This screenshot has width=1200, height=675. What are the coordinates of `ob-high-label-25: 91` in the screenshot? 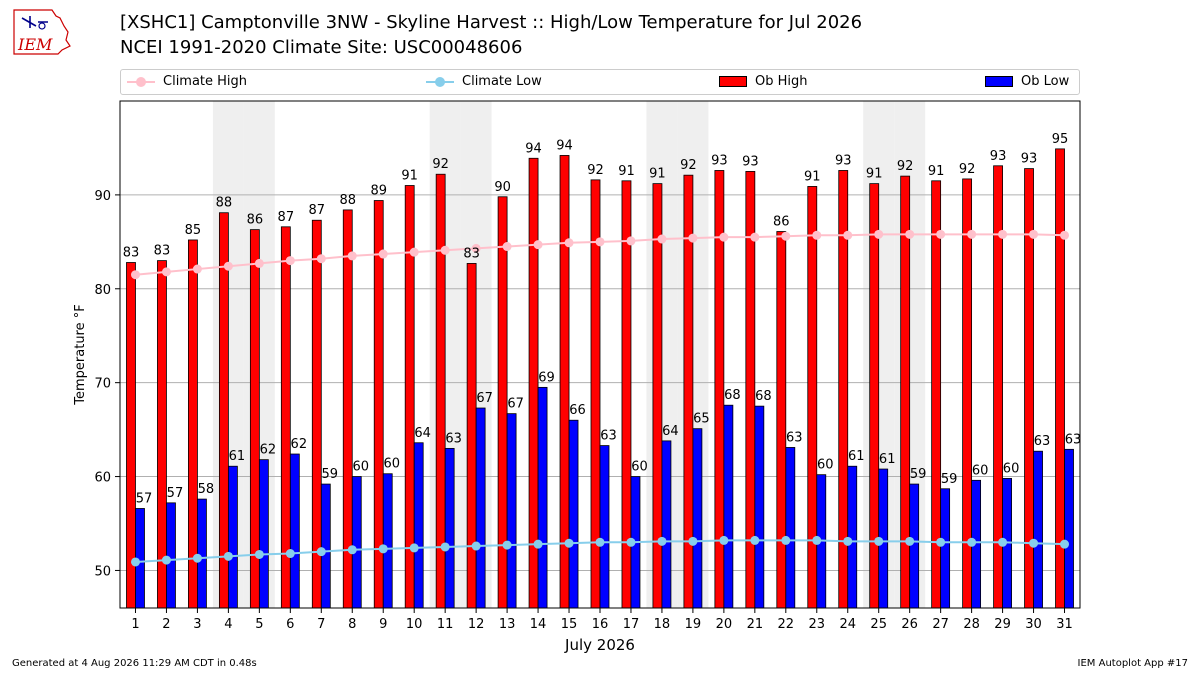 It's located at (874, 174).